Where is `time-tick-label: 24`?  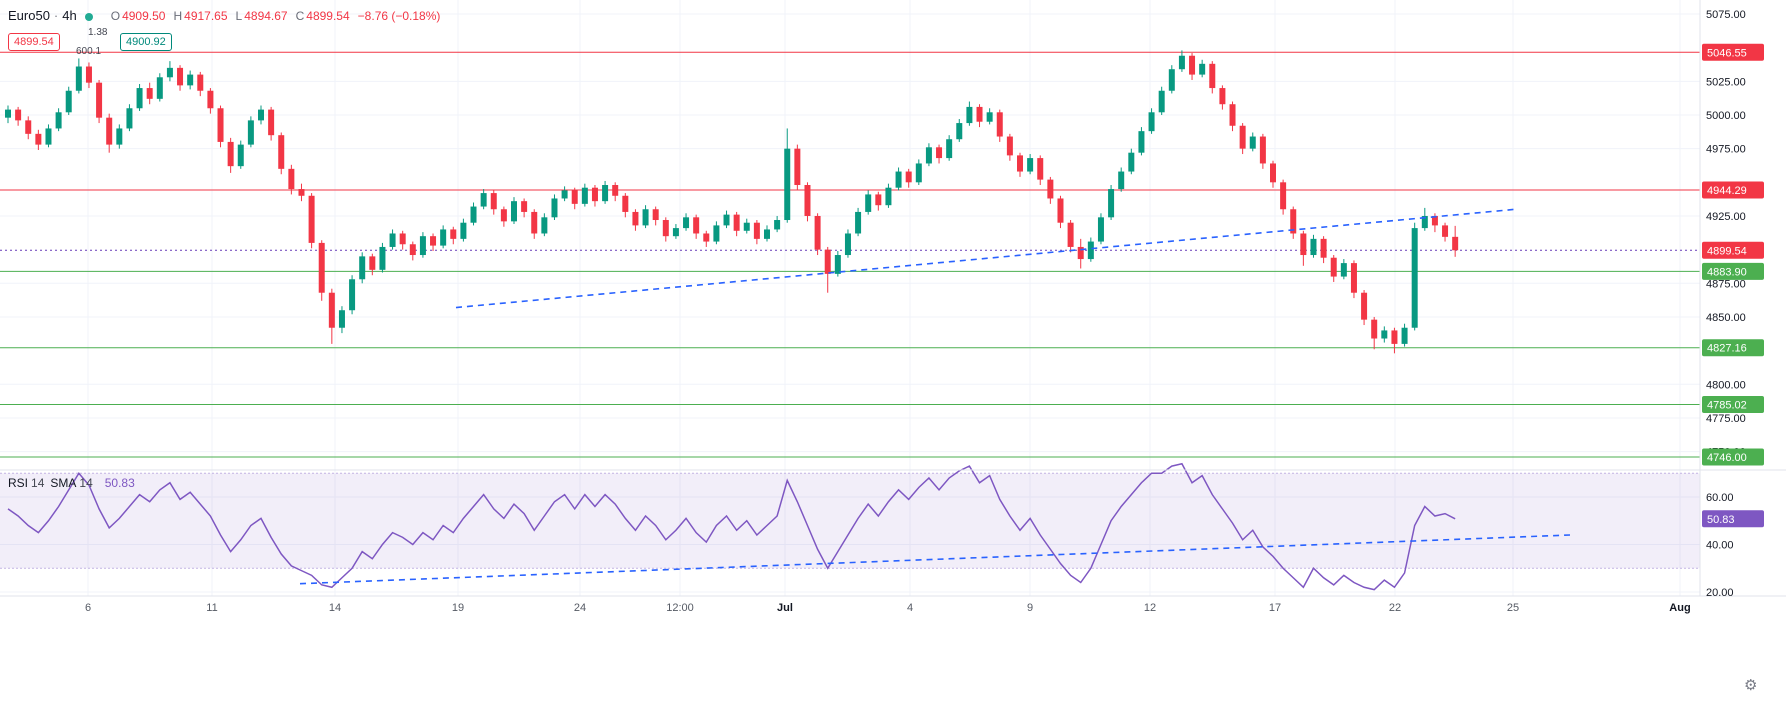 time-tick-label: 24 is located at coordinates (580, 608).